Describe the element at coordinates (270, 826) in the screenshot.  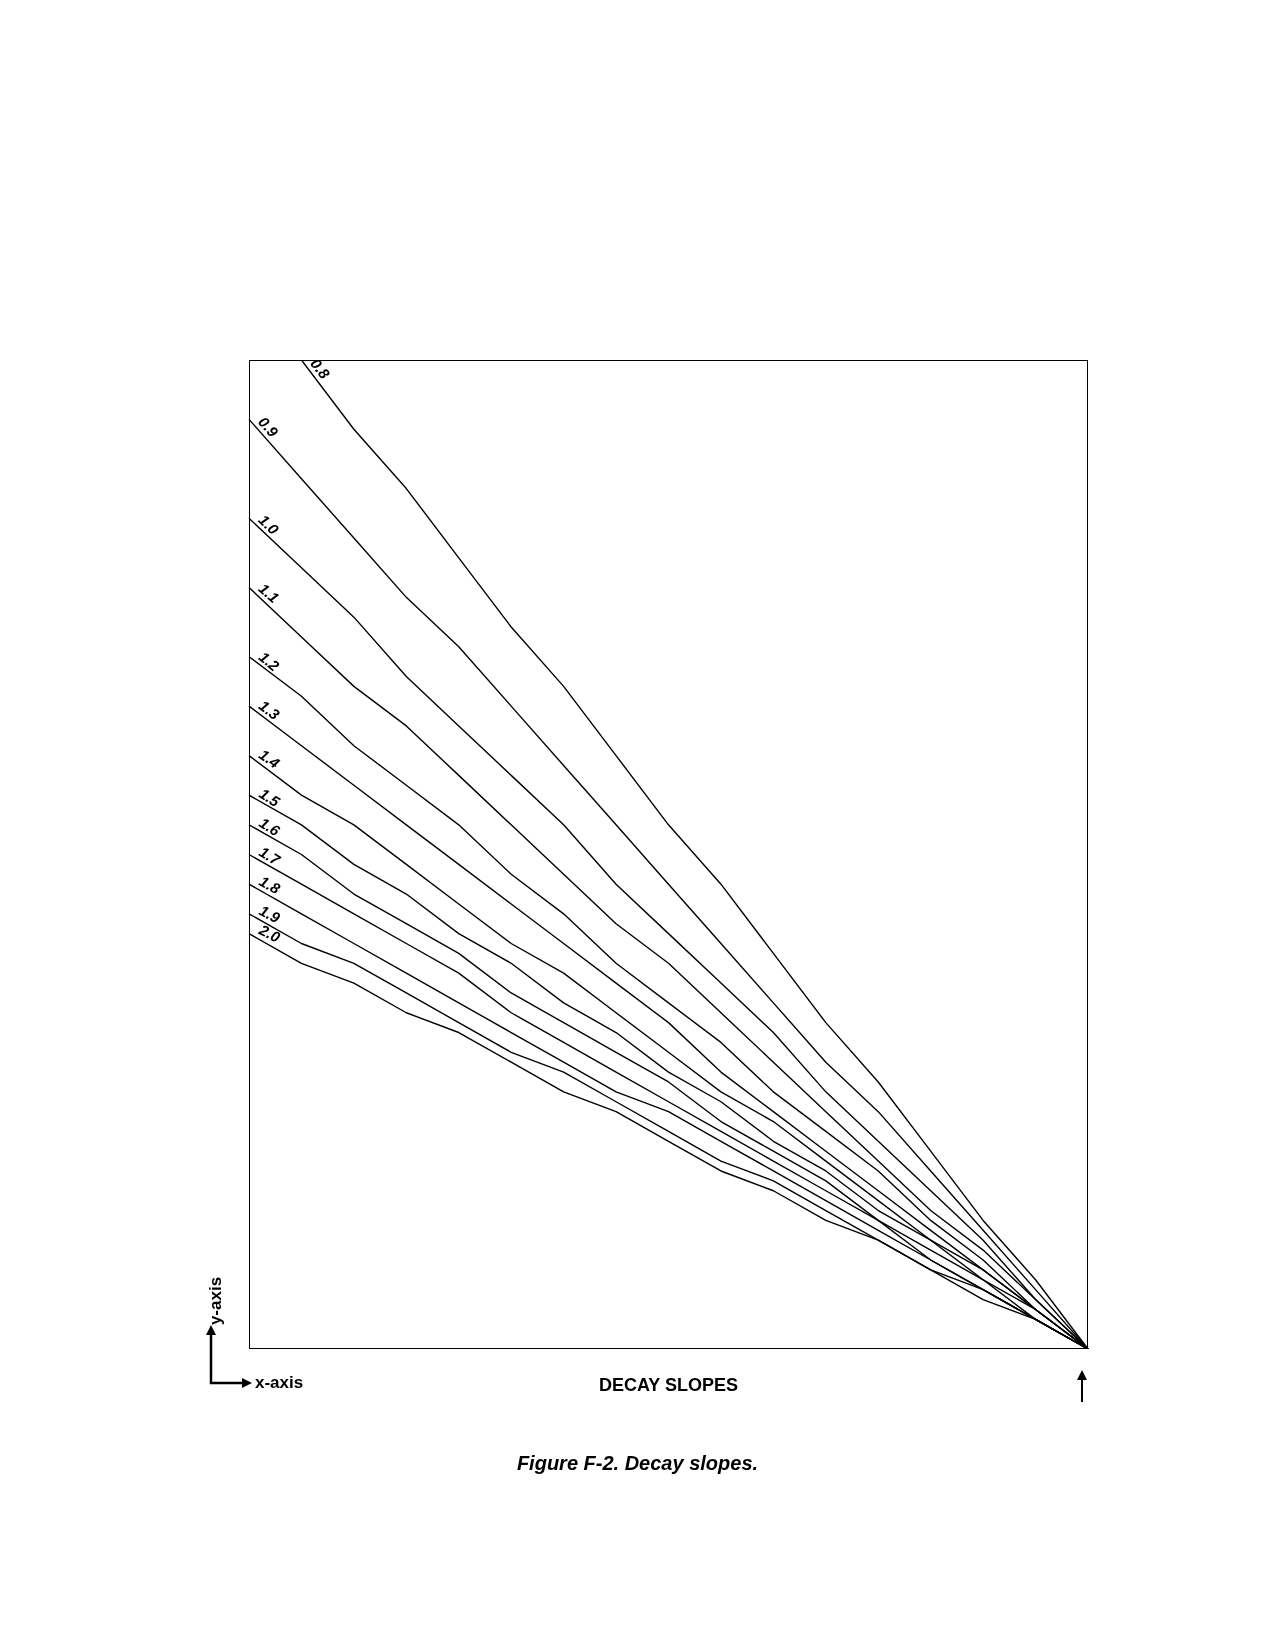
I see `text: 1.6` at that location.